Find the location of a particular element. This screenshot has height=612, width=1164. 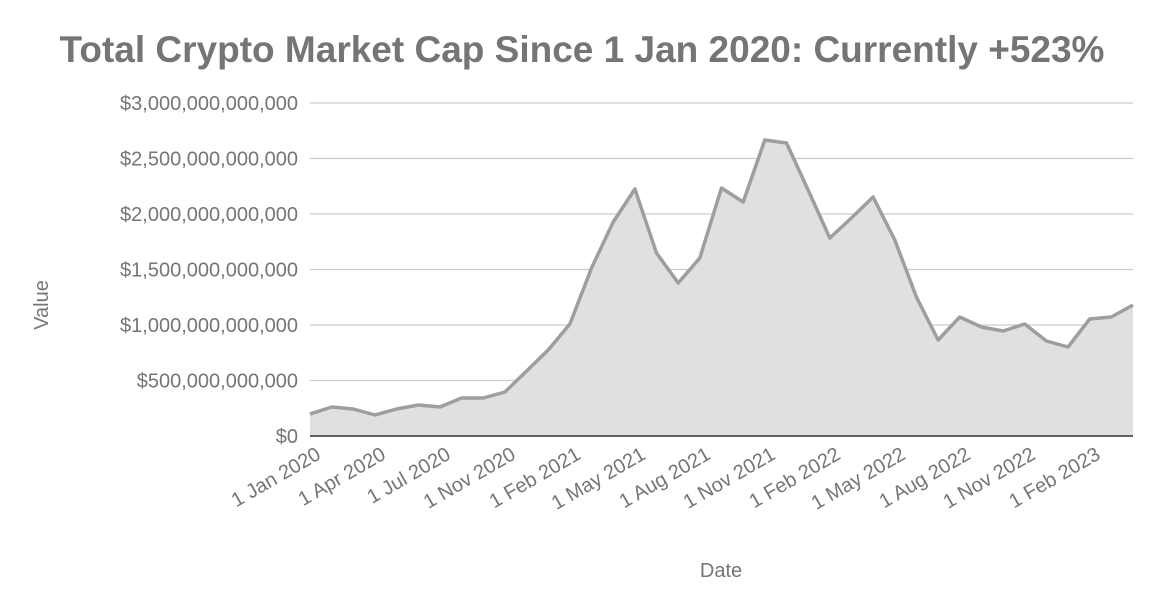

y-tick-label: $1,500,000,000,000 is located at coordinates (209, 271).